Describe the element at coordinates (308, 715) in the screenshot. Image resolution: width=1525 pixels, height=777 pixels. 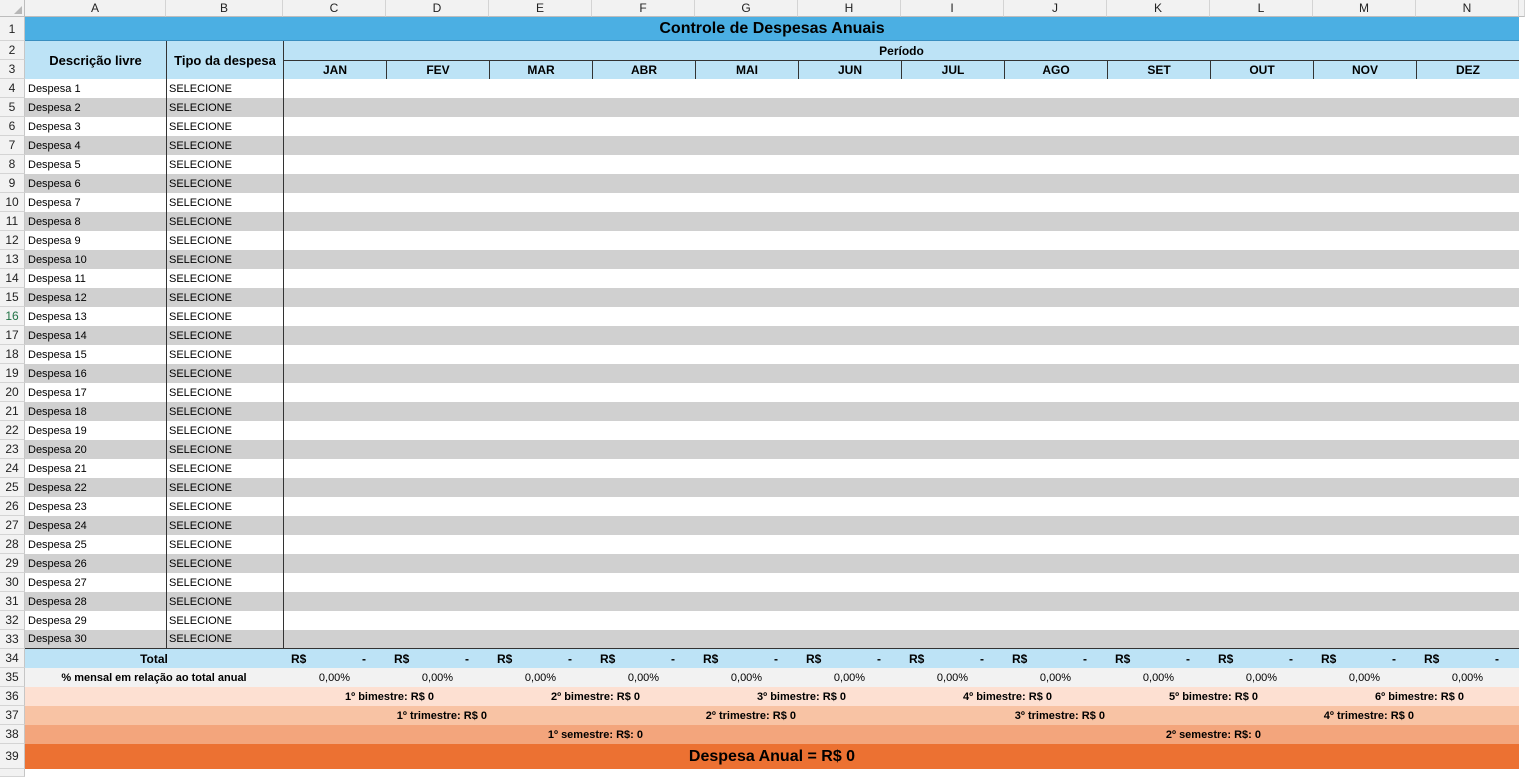
I see `trimestre-1: 1º trimestre: R$ 0` at that location.